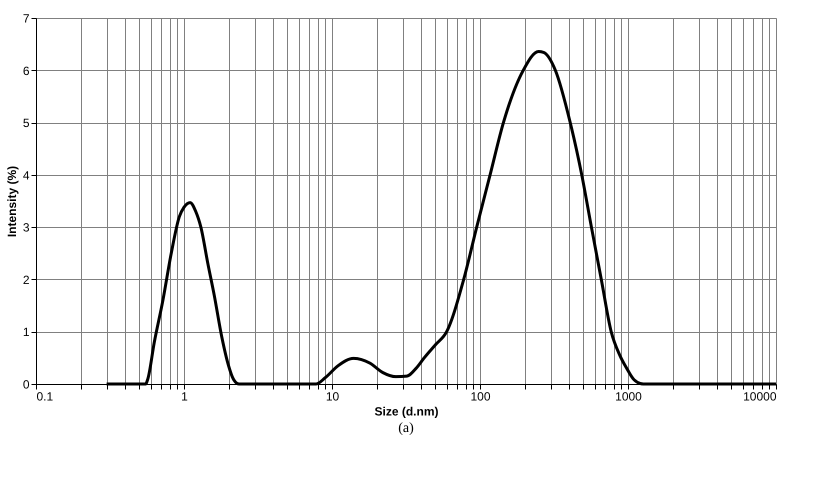  I want to click on x-tick-label: 1000, so click(628, 397).